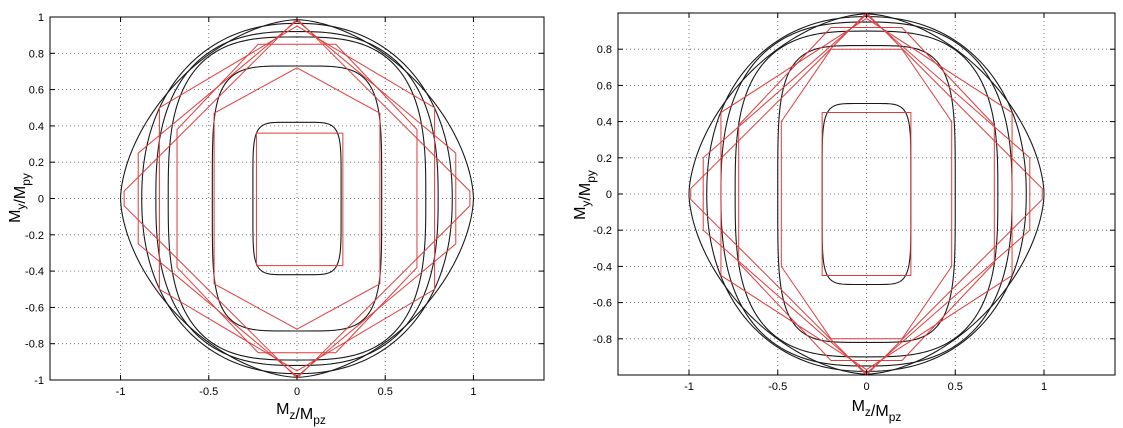 The height and width of the screenshot is (428, 1123). I want to click on y-tick-label: 1, so click(41, 18).